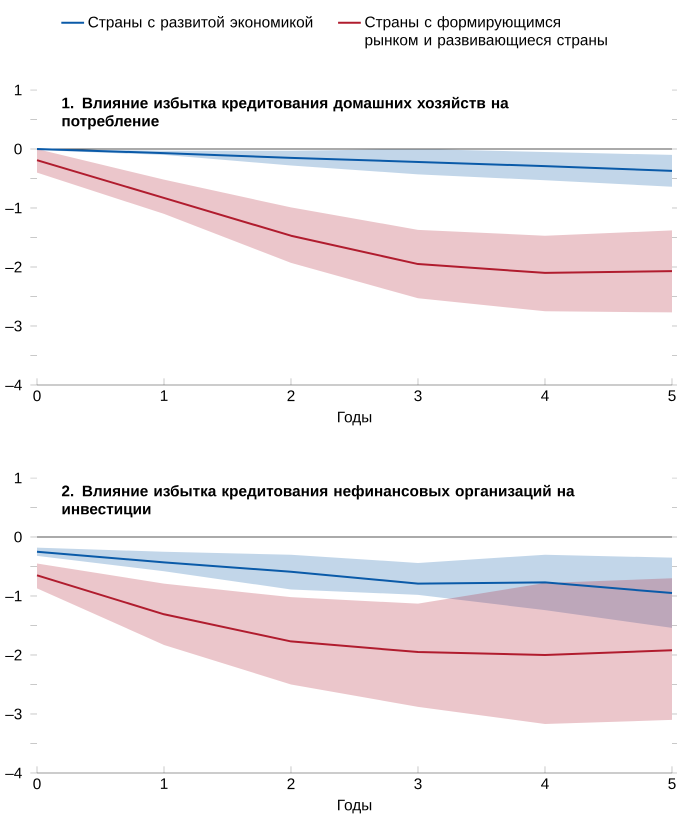 This screenshot has width=677, height=835. Describe the element at coordinates (318, 501) in the screenshot. I see `text: 2. Влияние избытка кредитования нефинансовых организаций на инвестиции` at that location.